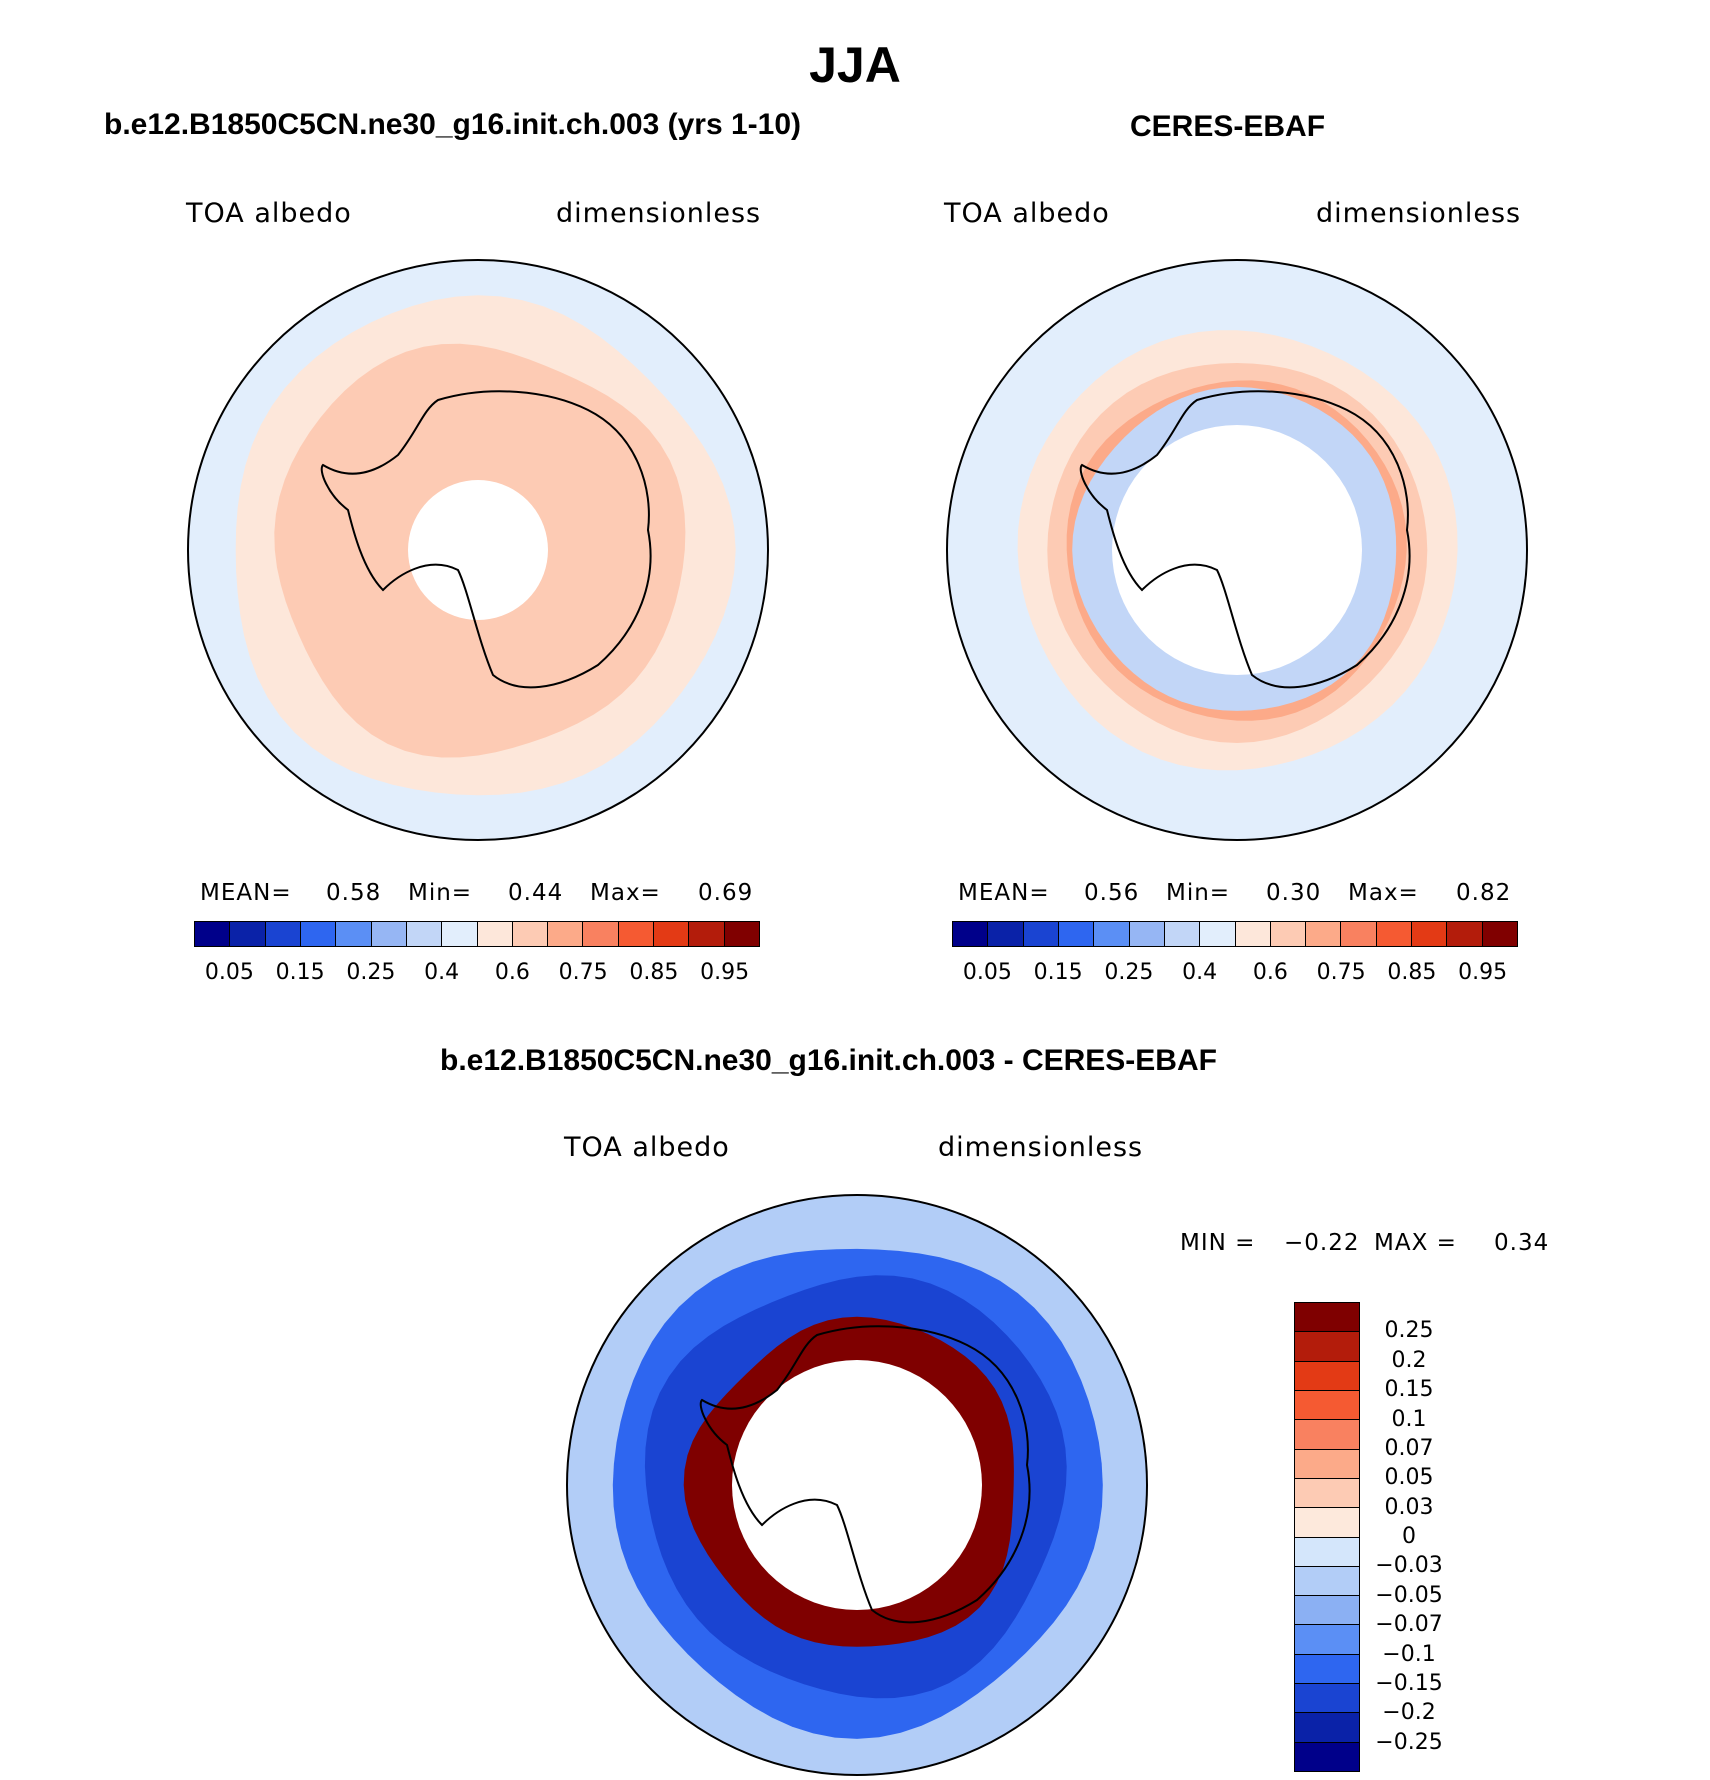 This screenshot has height=1780, width=1710. I want to click on obs-polar-map, so click(1237, 550).